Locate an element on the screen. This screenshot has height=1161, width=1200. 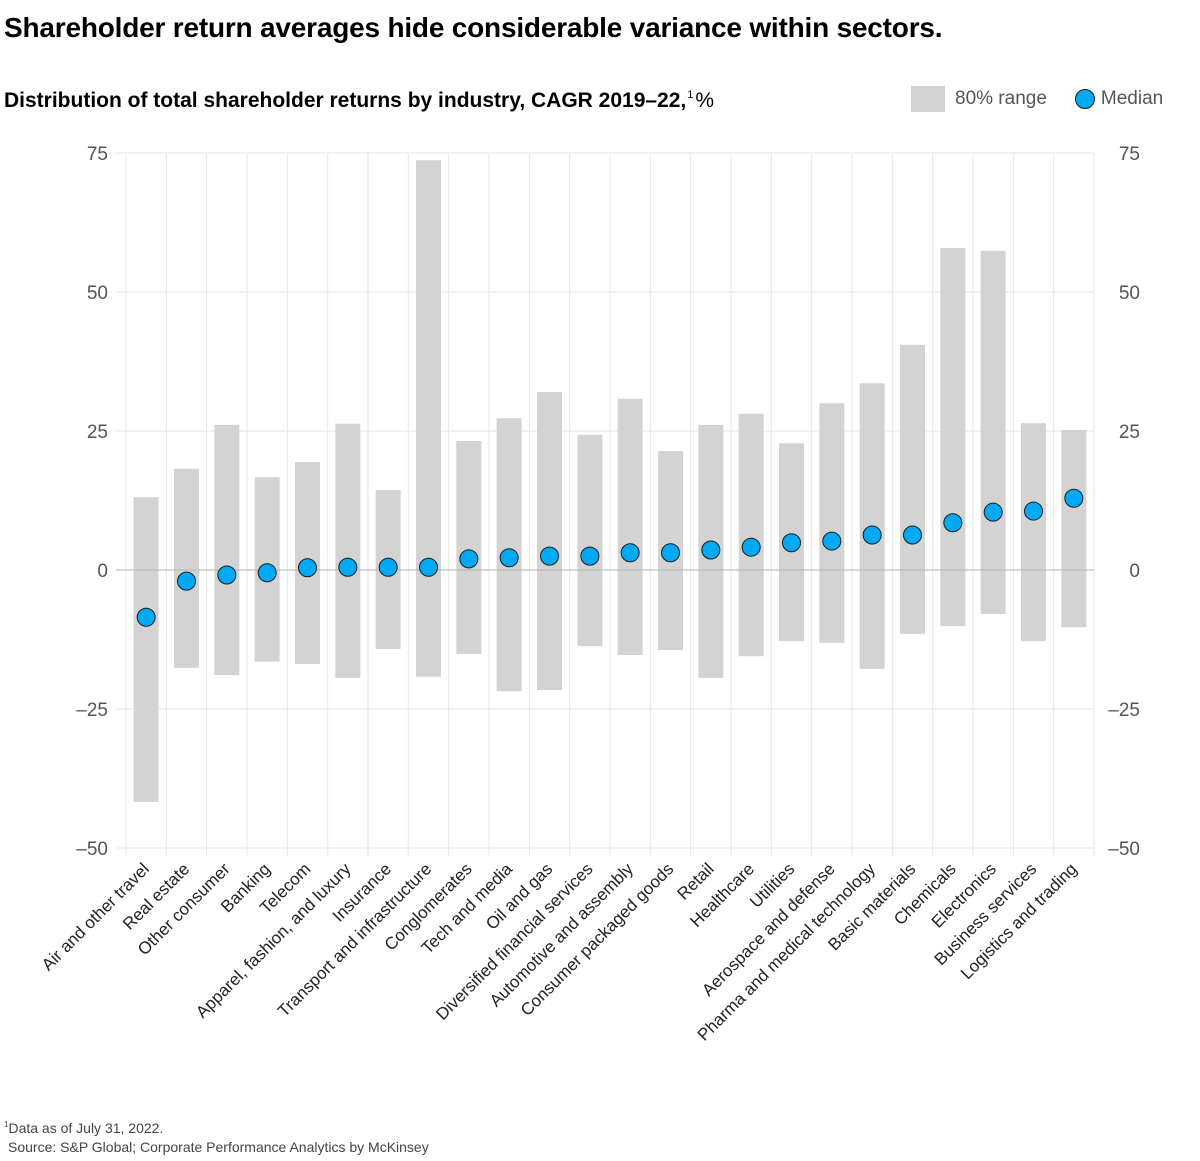
legend-range-label: 80% range is located at coordinates (1001, 98).